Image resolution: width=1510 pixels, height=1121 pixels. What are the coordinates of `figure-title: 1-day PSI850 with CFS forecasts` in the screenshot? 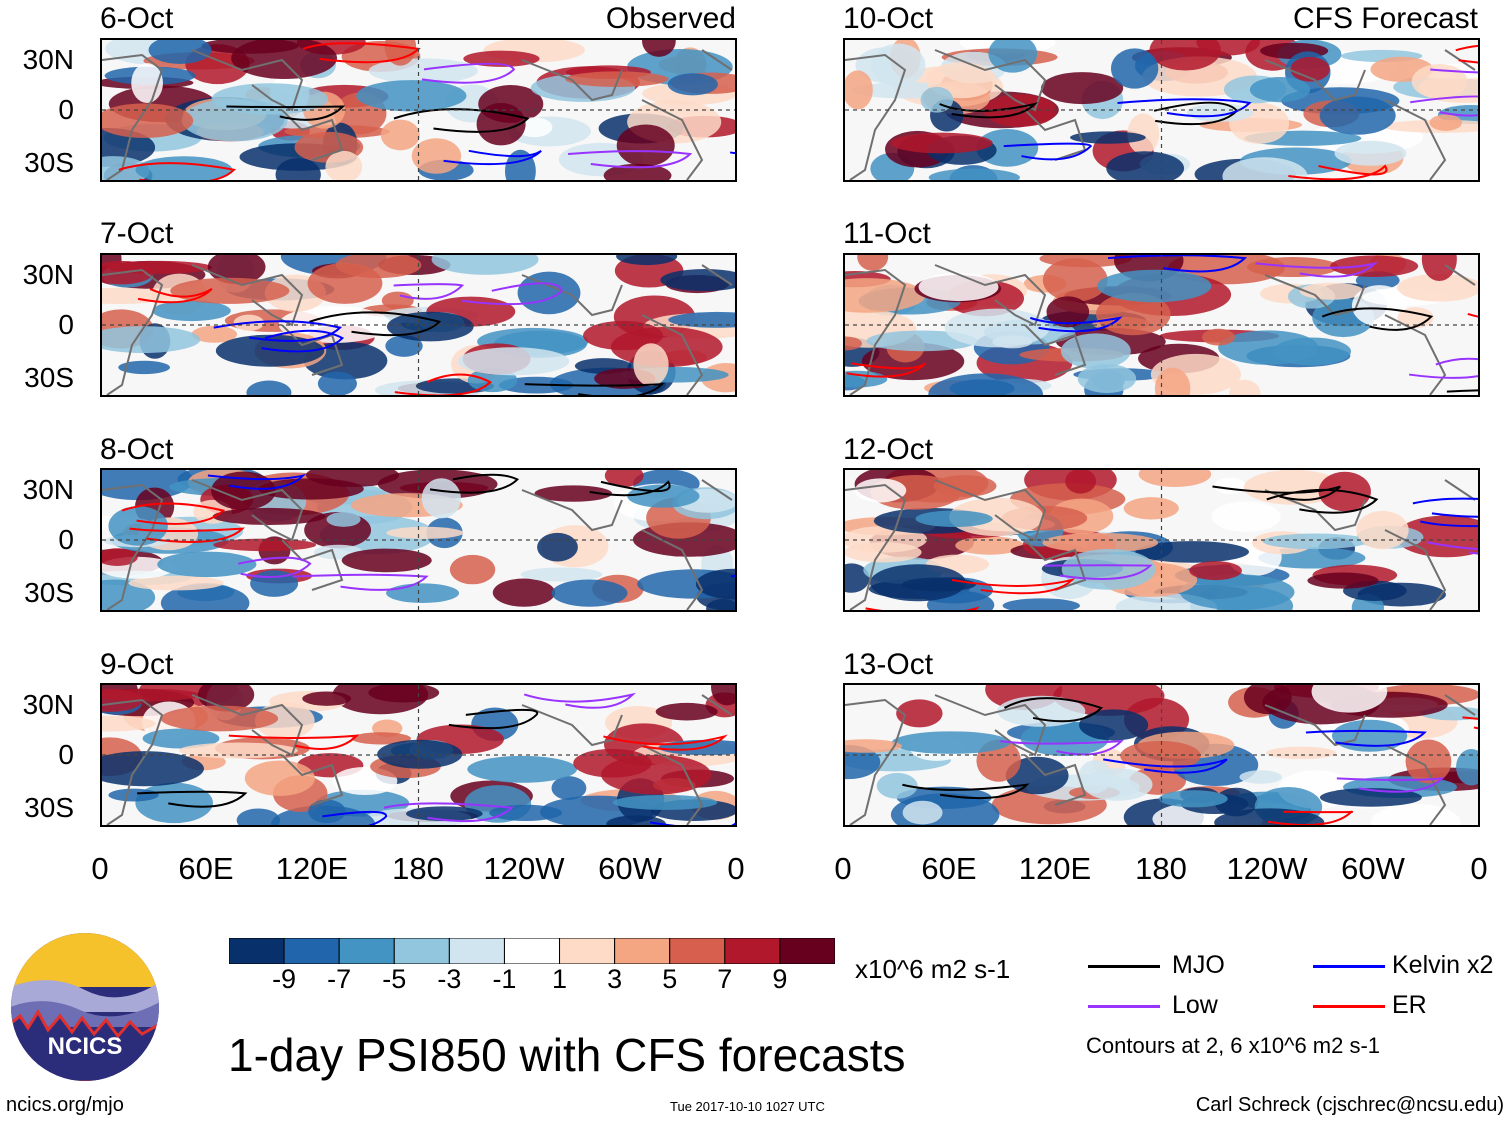 It's located at (567, 1055).